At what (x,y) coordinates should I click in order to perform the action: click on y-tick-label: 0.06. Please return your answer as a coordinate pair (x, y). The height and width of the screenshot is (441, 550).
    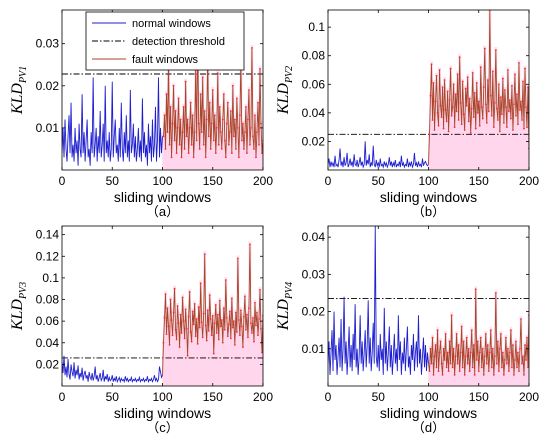
    Looking at the image, I should click on (314, 84).